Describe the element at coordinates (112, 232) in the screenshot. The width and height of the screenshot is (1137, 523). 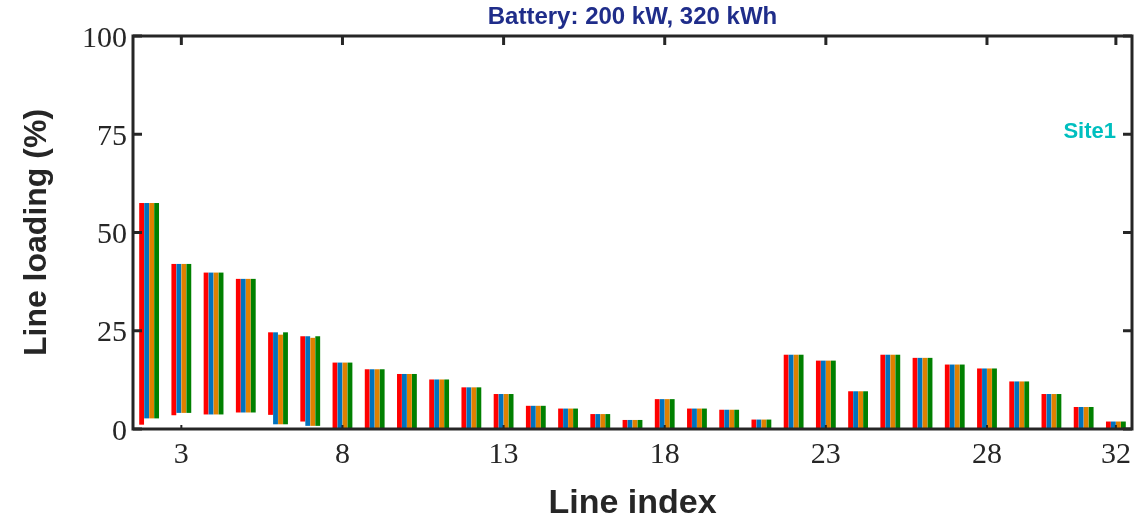
I see `y-tick-label: 50` at that location.